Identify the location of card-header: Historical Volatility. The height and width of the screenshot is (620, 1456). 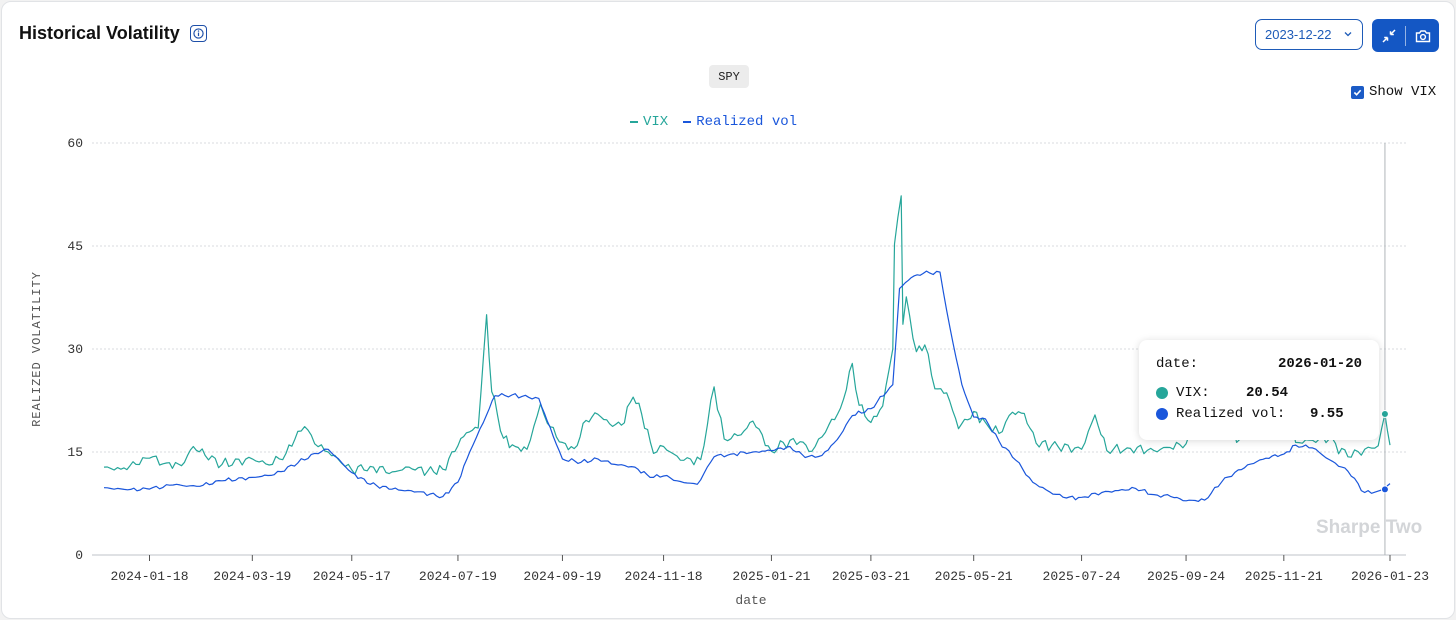
(113, 33).